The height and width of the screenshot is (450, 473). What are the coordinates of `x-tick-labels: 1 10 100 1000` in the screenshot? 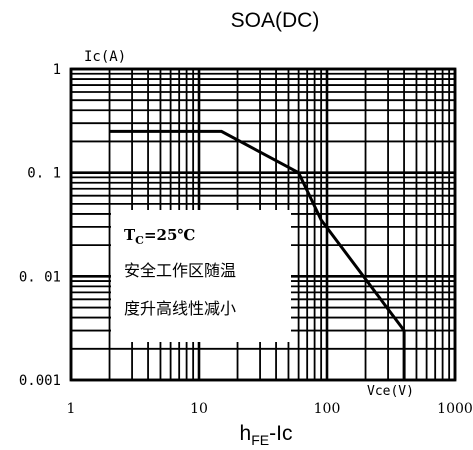 It's located at (270, 409).